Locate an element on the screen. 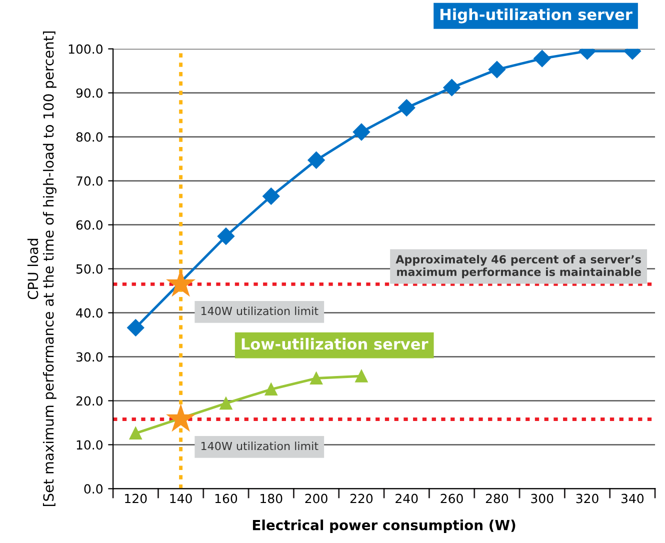 The width and height of the screenshot is (665, 543). x-tick-label: 200 is located at coordinates (316, 499).